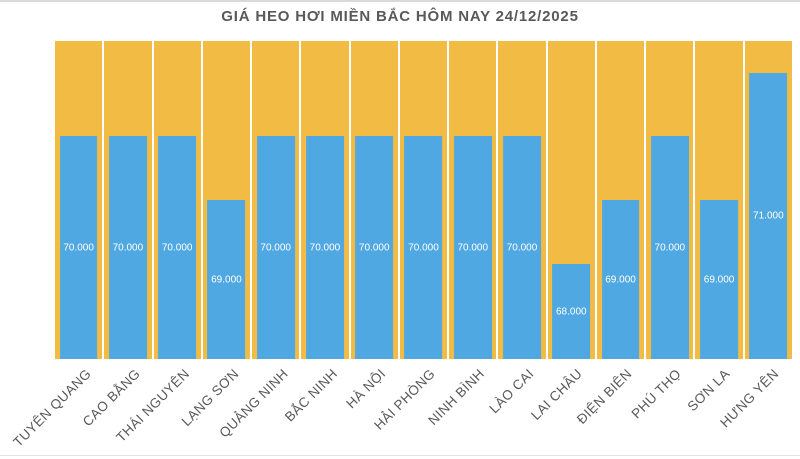 The image size is (800, 459). I want to click on category-panel: 71.000, so click(768, 200).